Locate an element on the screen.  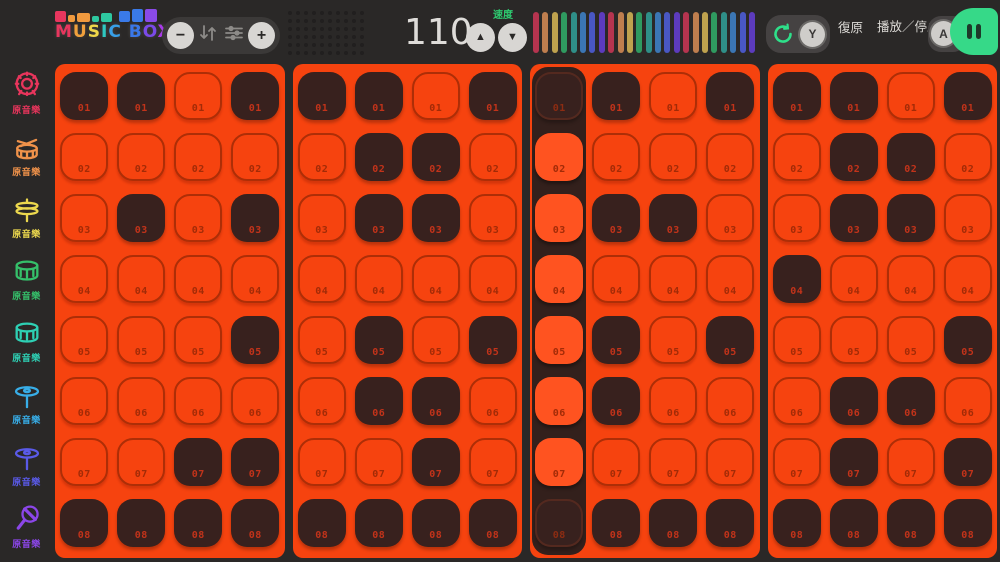
pad-p1-r1-c3: 01 is located at coordinates (198, 96).